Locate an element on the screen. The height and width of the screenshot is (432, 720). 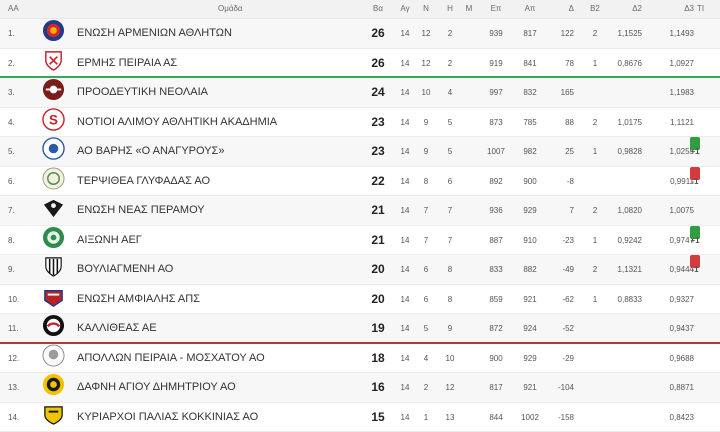
armenians-crest-icon is located at coordinates (53, 30).